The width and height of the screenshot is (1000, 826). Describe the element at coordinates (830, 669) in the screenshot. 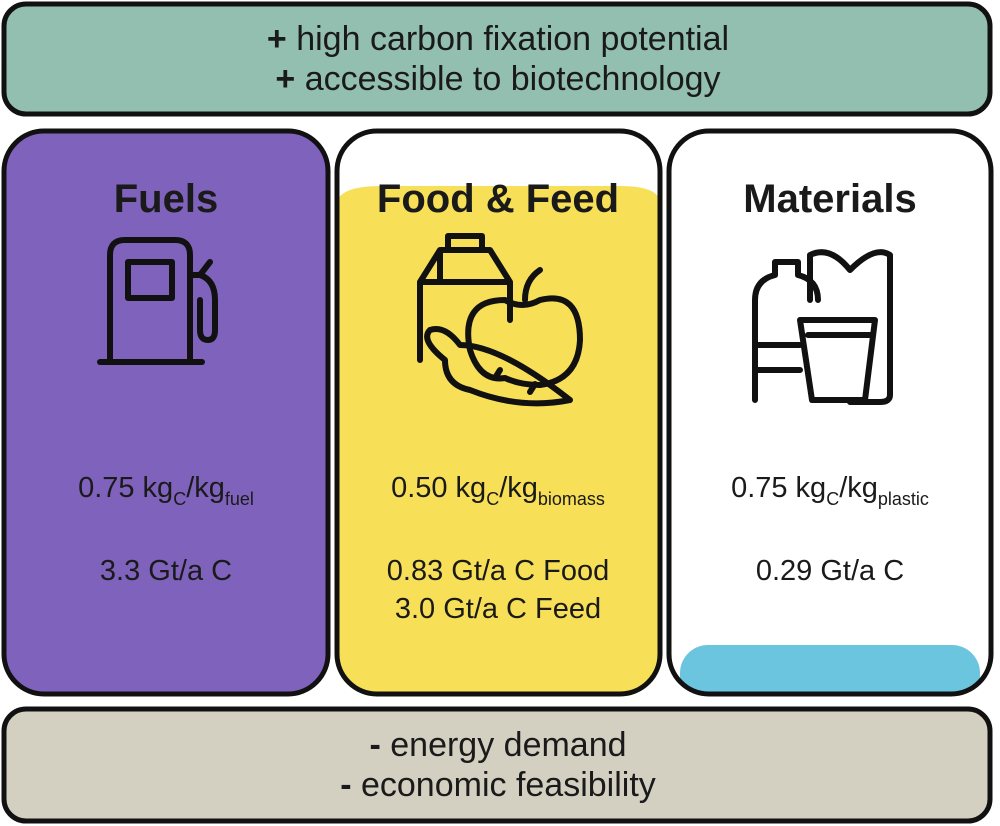

I see `materials-fill` at that location.